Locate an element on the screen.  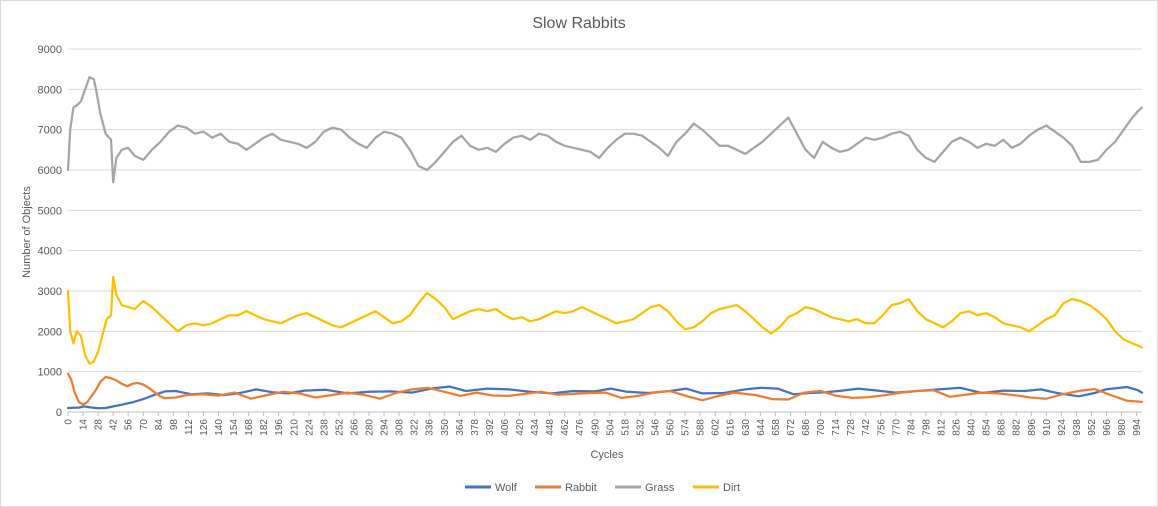
x-tick-label: 112 is located at coordinates (189, 427).